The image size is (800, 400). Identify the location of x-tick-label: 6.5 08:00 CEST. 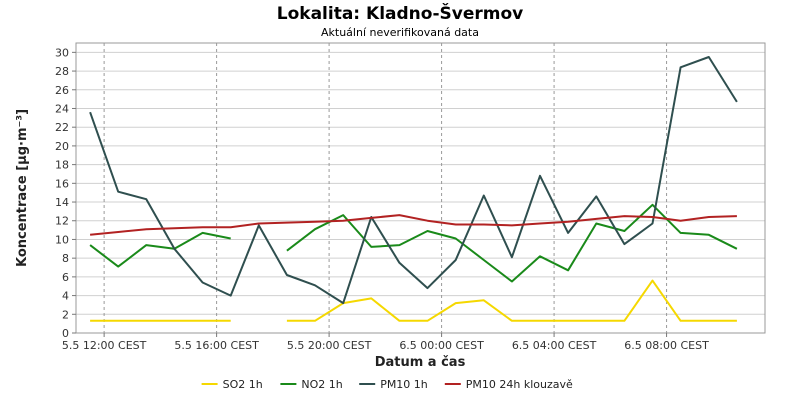
(666, 345).